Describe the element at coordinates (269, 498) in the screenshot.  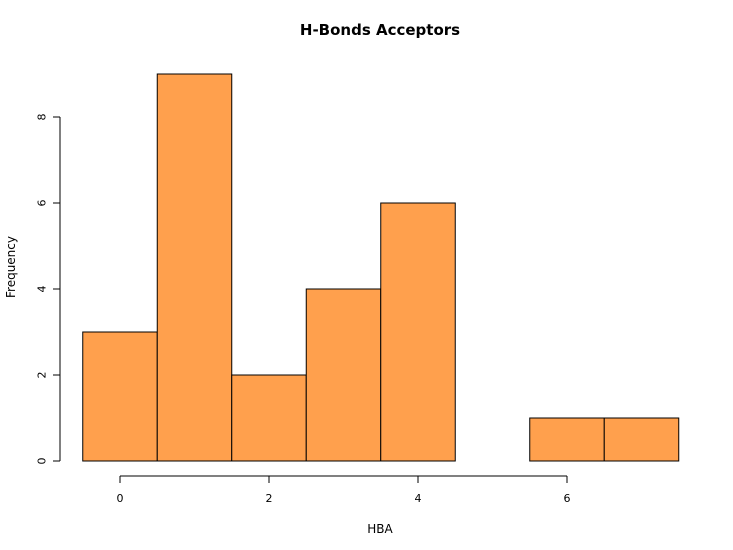
I see `x-tick-label: 2` at that location.